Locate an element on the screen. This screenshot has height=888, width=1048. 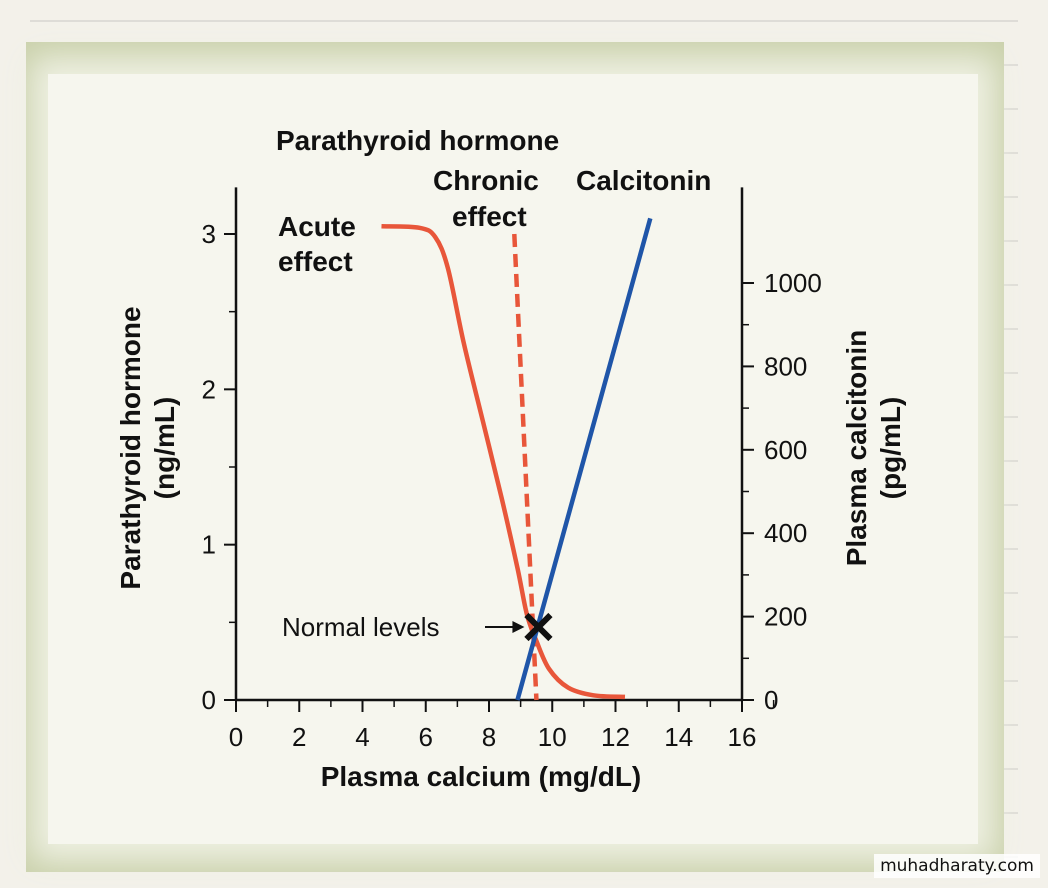
x-tick-label: 2 is located at coordinates (299, 737).